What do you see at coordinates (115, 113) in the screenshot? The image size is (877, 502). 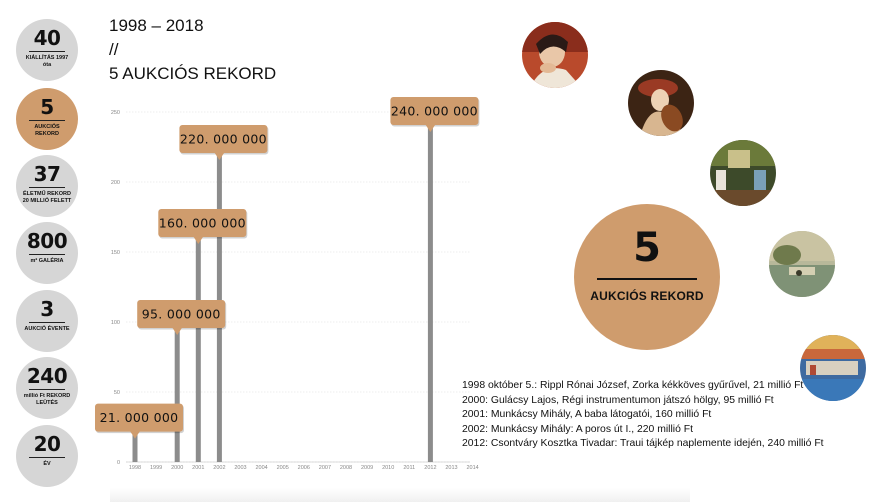 I see `y-tick-label: 250` at bounding box center [115, 113].